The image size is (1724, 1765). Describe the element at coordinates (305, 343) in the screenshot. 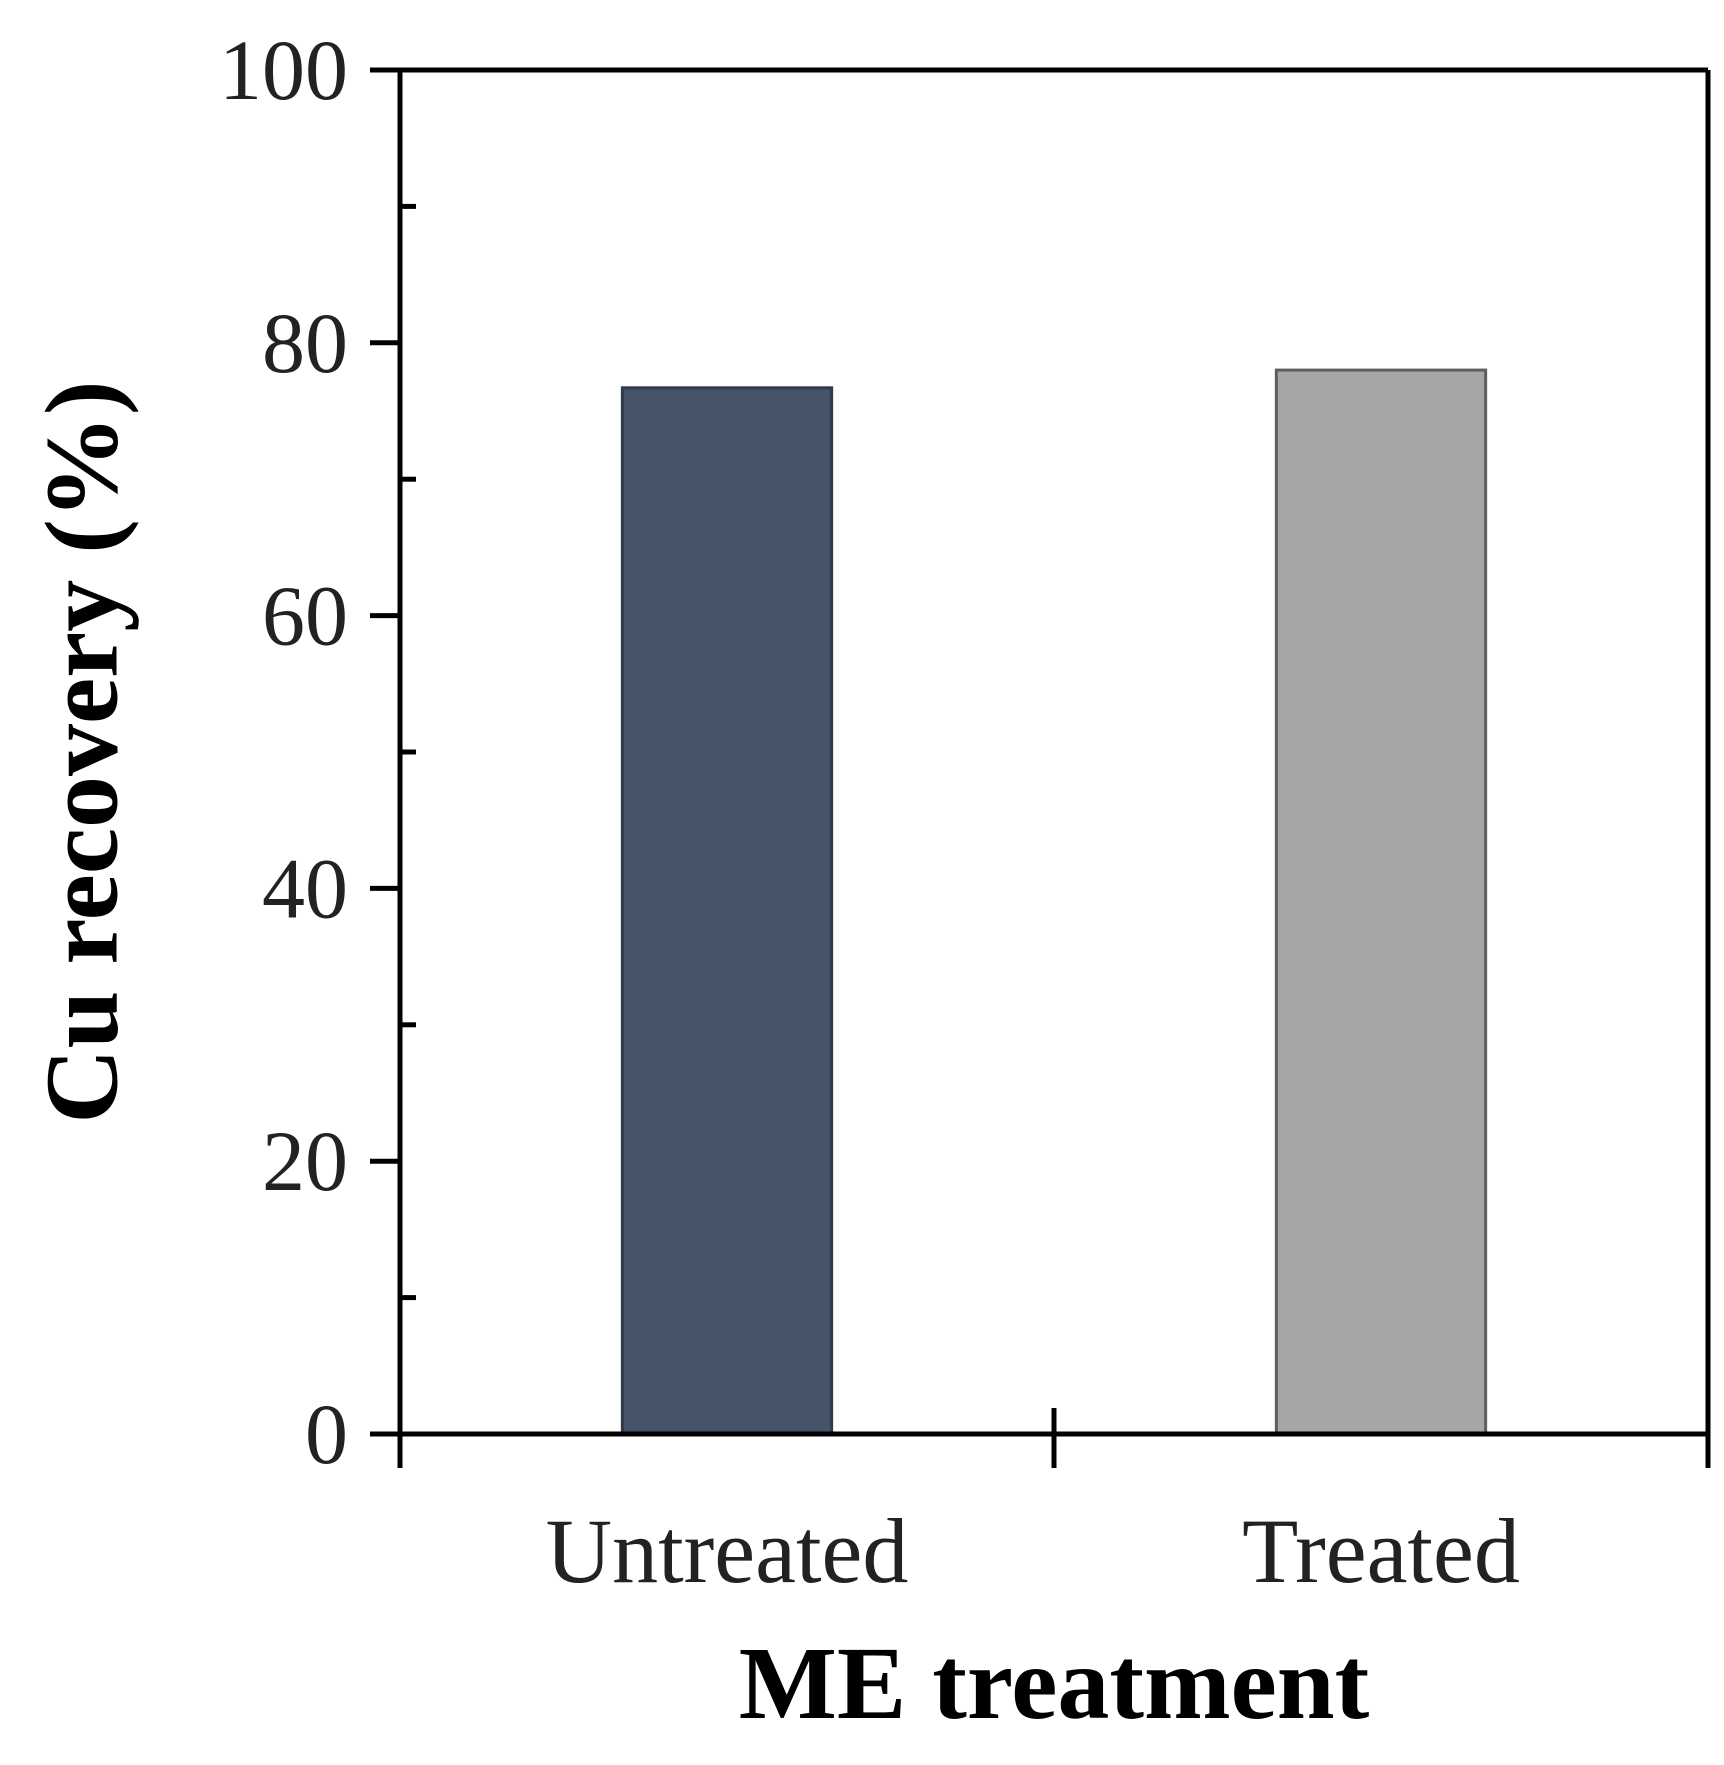

I see `y-tick-label: 80` at that location.